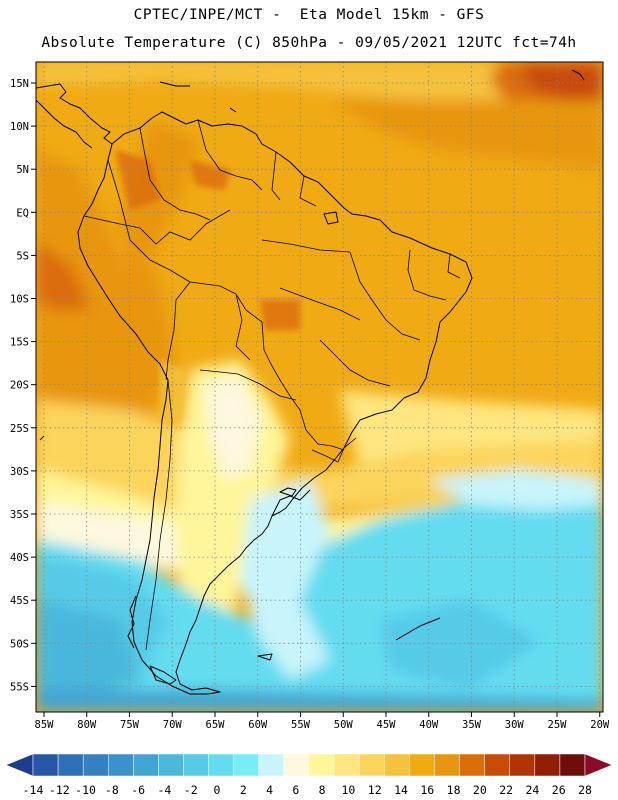  What do you see at coordinates (559, 790) in the screenshot?
I see `colorbar-label: 26` at bounding box center [559, 790].